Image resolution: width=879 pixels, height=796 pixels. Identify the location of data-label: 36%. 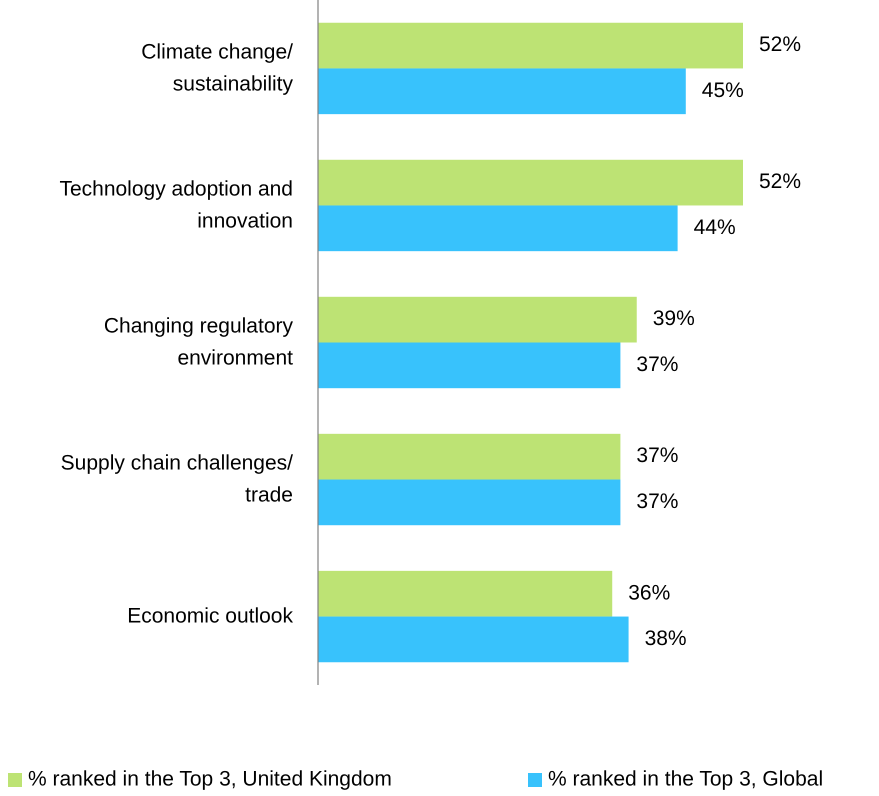
(649, 592).